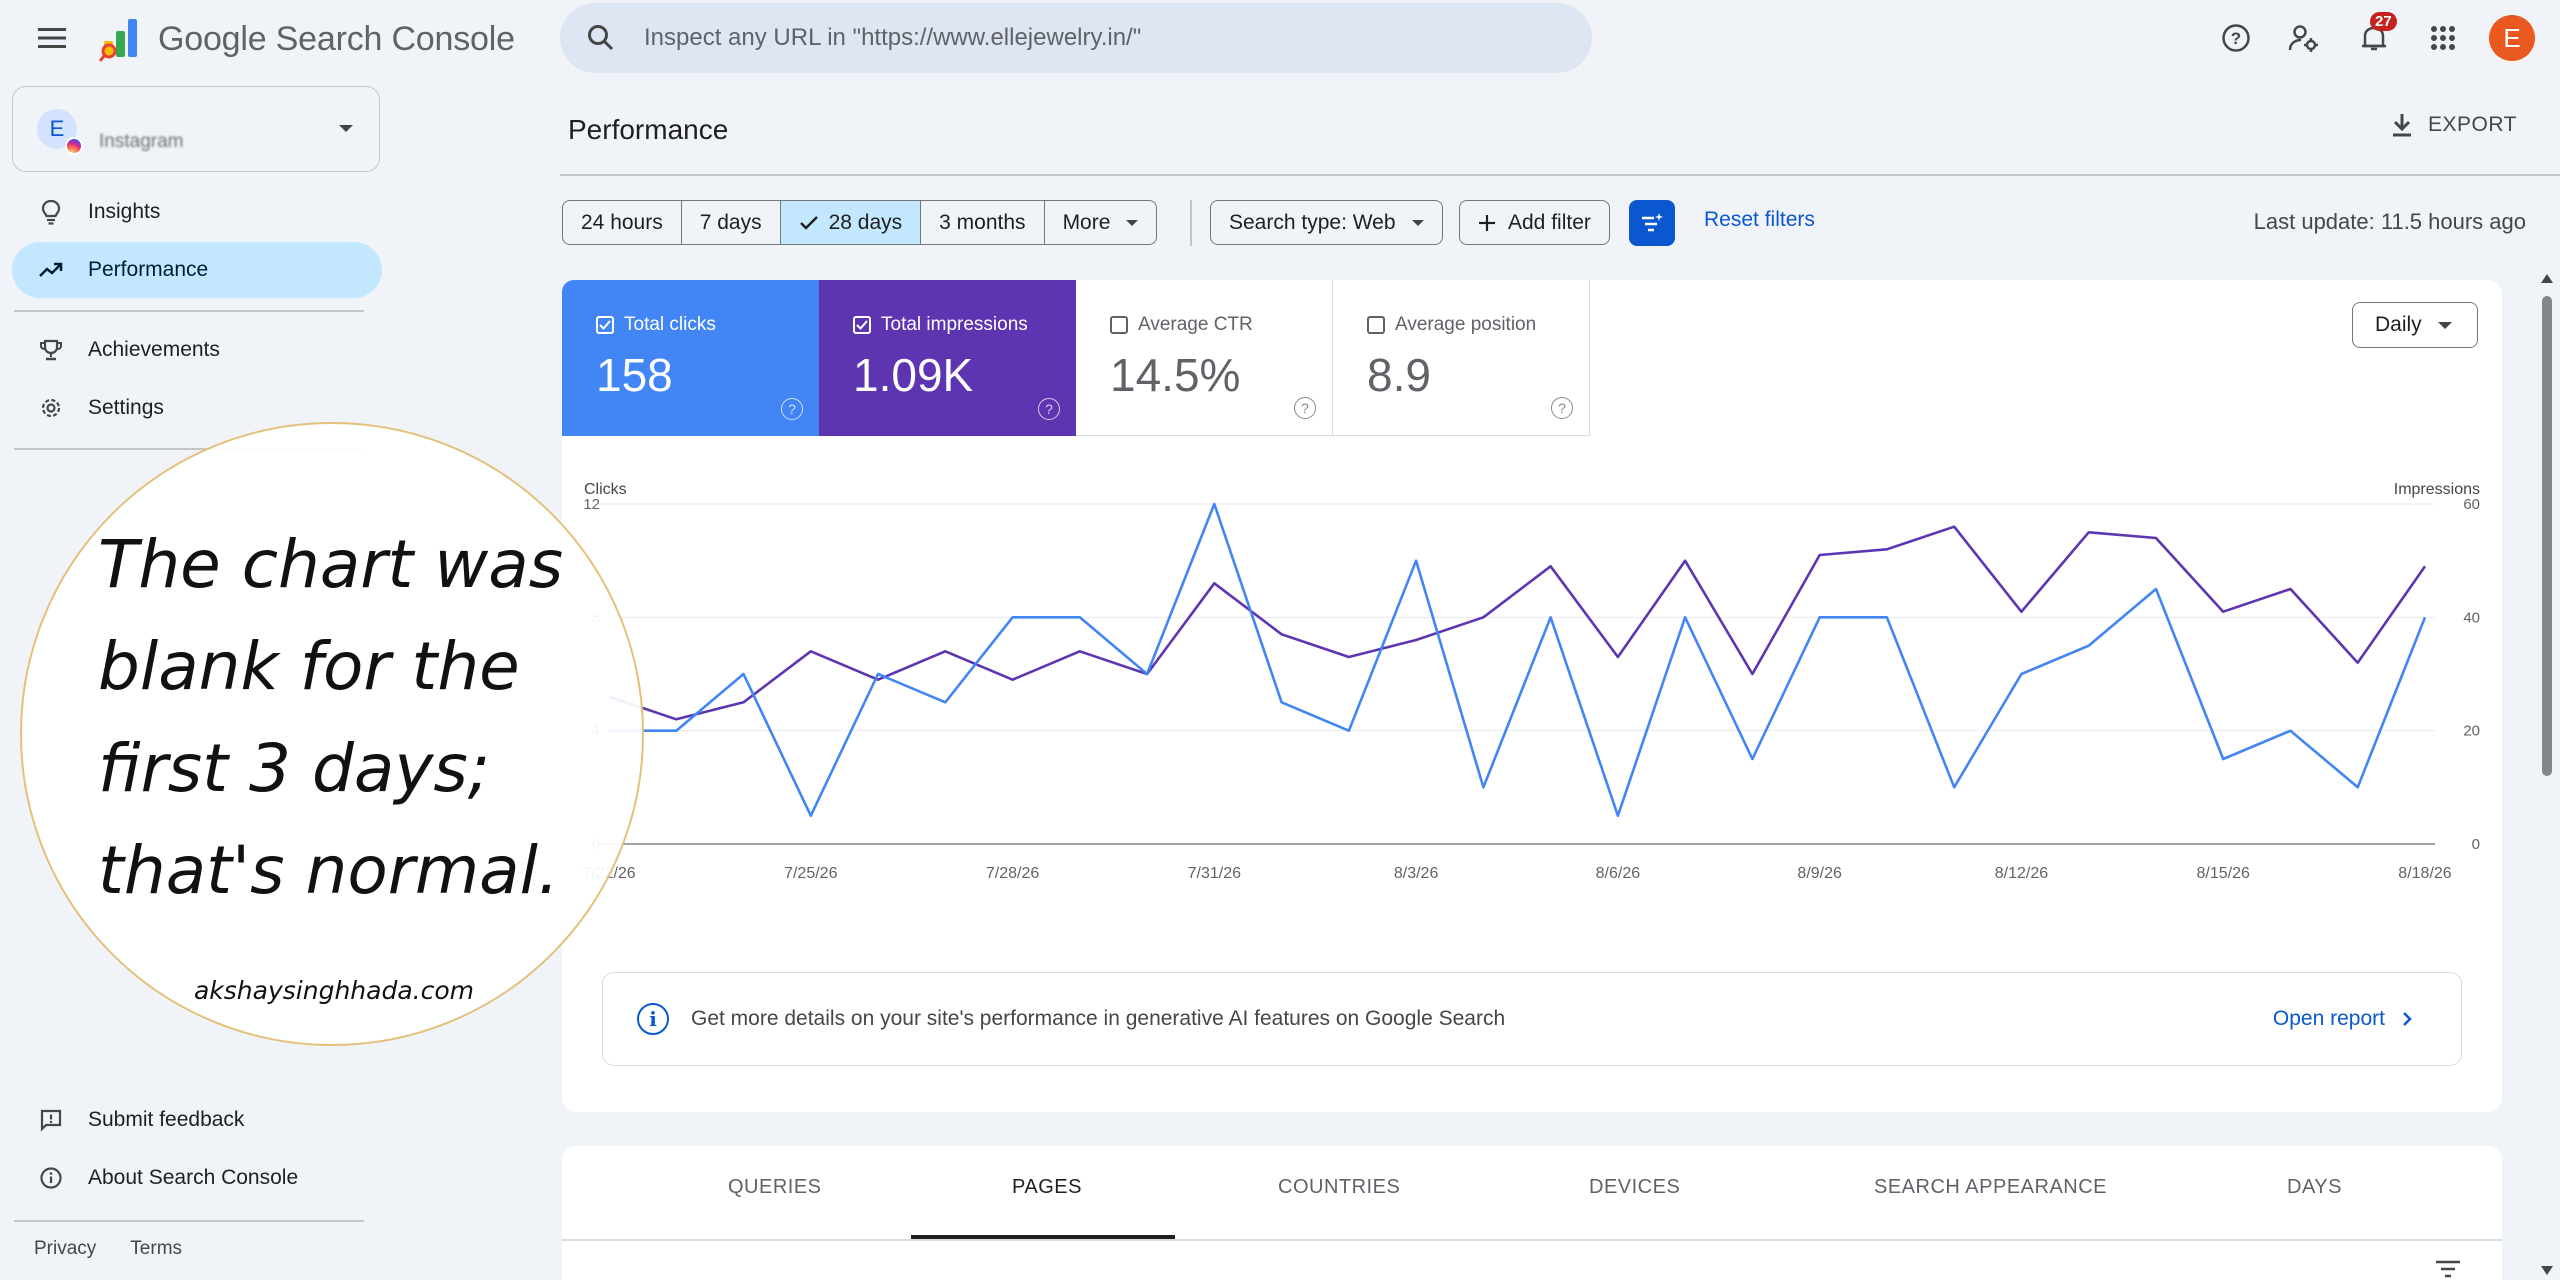 This screenshot has width=2560, height=1280. I want to click on sidebar-item-submit-feedback: Submit feedback, so click(197, 1120).